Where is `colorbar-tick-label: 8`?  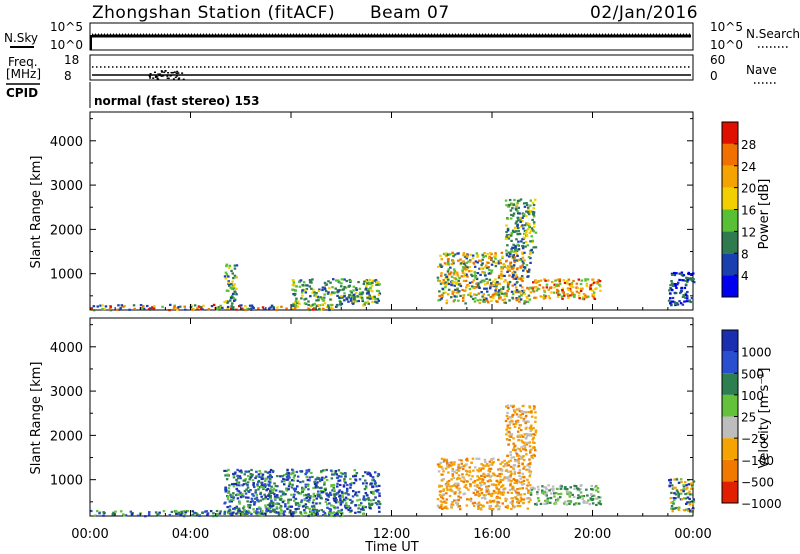 colorbar-tick-label: 8 is located at coordinates (745, 254).